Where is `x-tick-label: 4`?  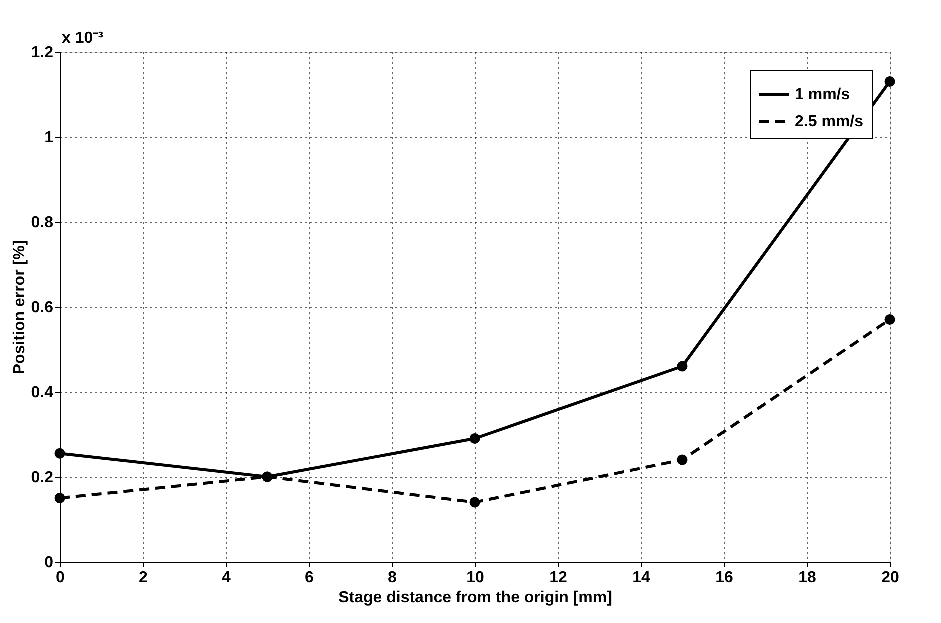 x-tick-label: 4 is located at coordinates (227, 578).